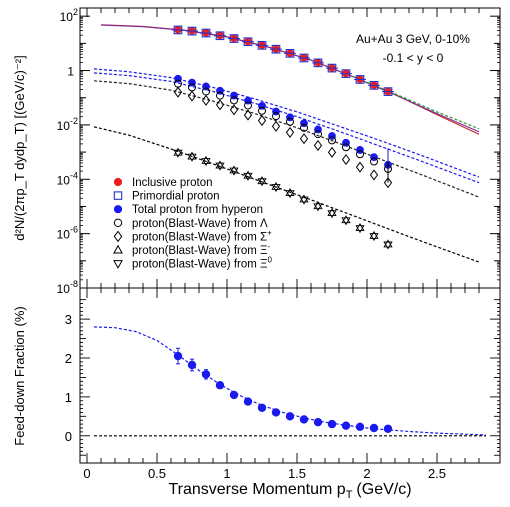 This screenshot has height=507, width=510. I want to click on legend-label-text: Inclusive proton, so click(172, 183).